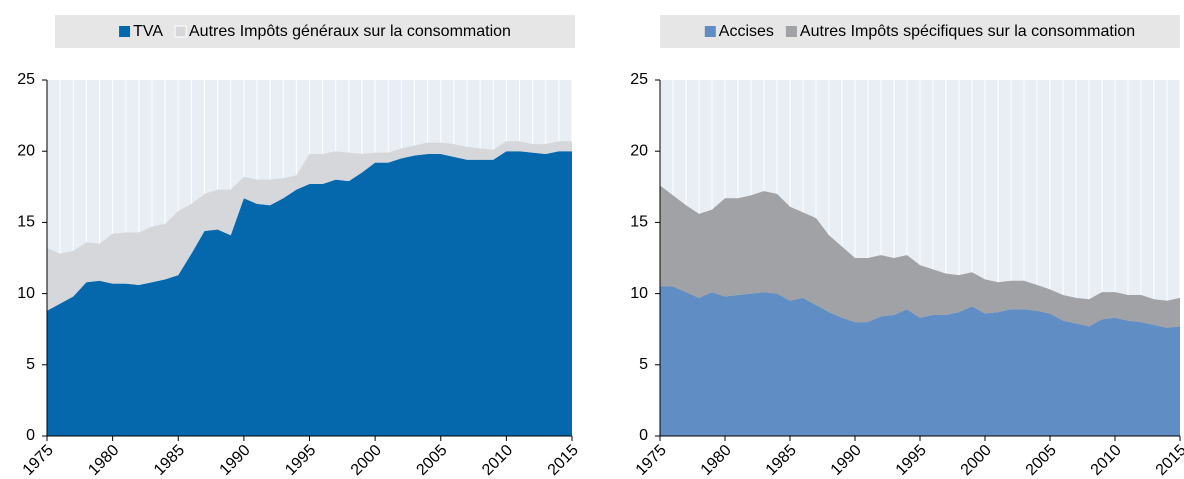 Image resolution: width=1184 pixels, height=479 pixels. I want to click on legend-label: Accises, so click(746, 31).